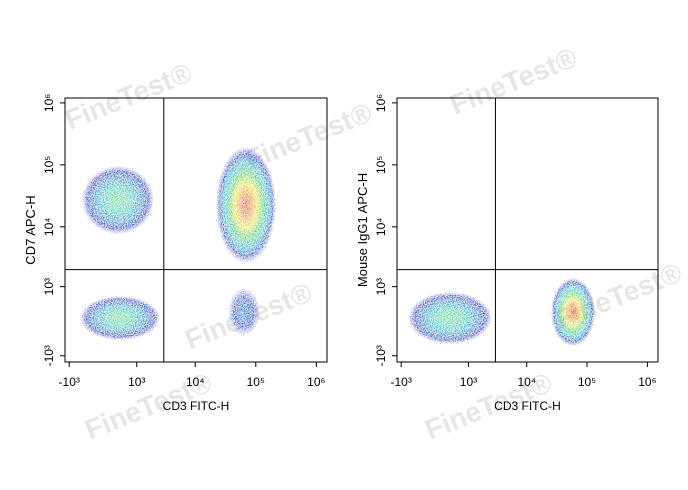 This screenshot has height=490, width=688. I want to click on density-right, so click(501, 312).